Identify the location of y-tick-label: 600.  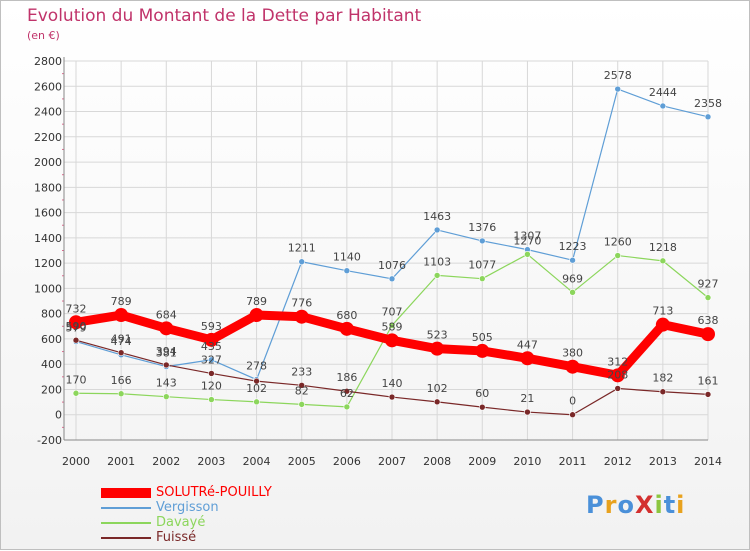
(51, 339).